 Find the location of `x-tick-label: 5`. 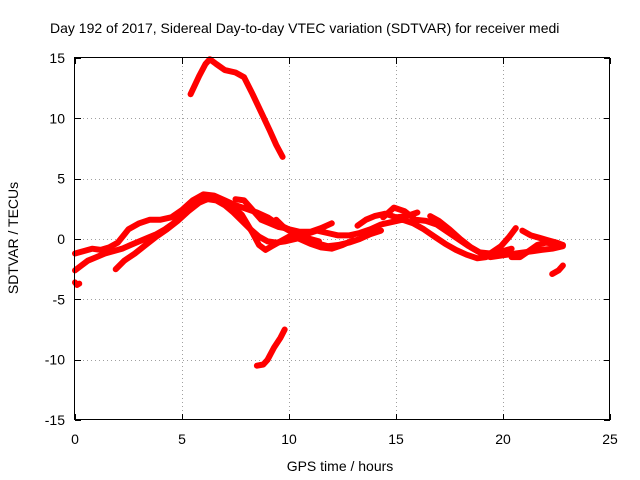

x-tick-label: 5 is located at coordinates (182, 439).